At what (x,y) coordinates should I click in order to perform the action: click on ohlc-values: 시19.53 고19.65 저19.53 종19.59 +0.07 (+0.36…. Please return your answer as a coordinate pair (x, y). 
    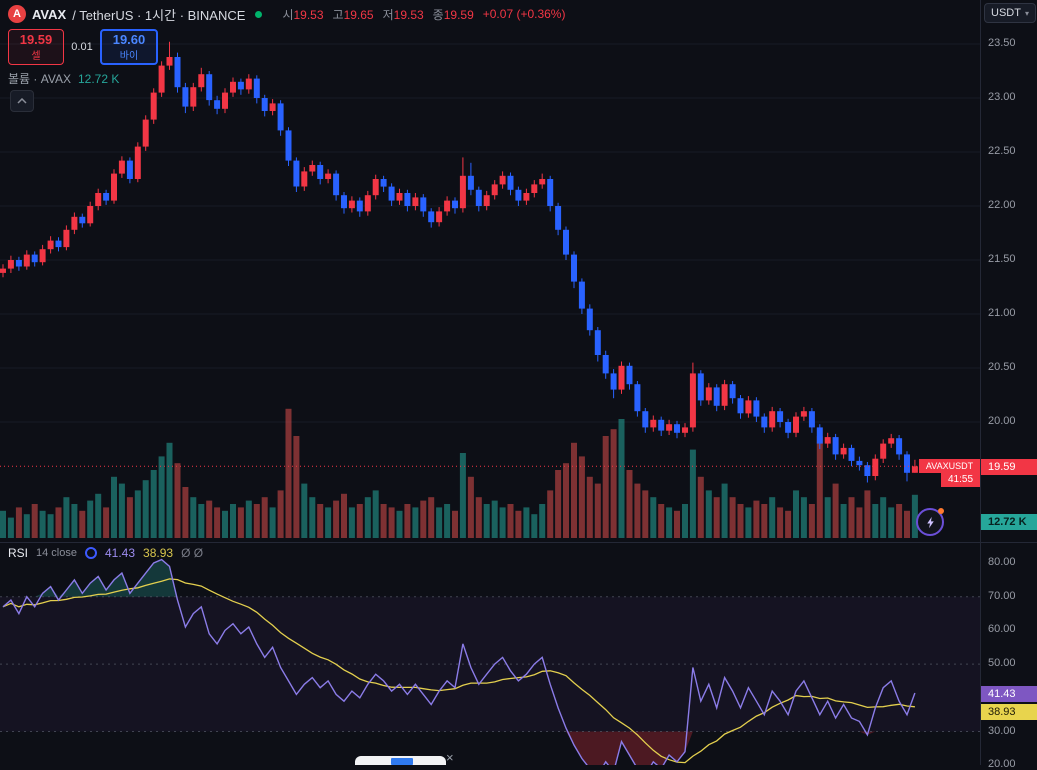
    Looking at the image, I should click on (423, 14).